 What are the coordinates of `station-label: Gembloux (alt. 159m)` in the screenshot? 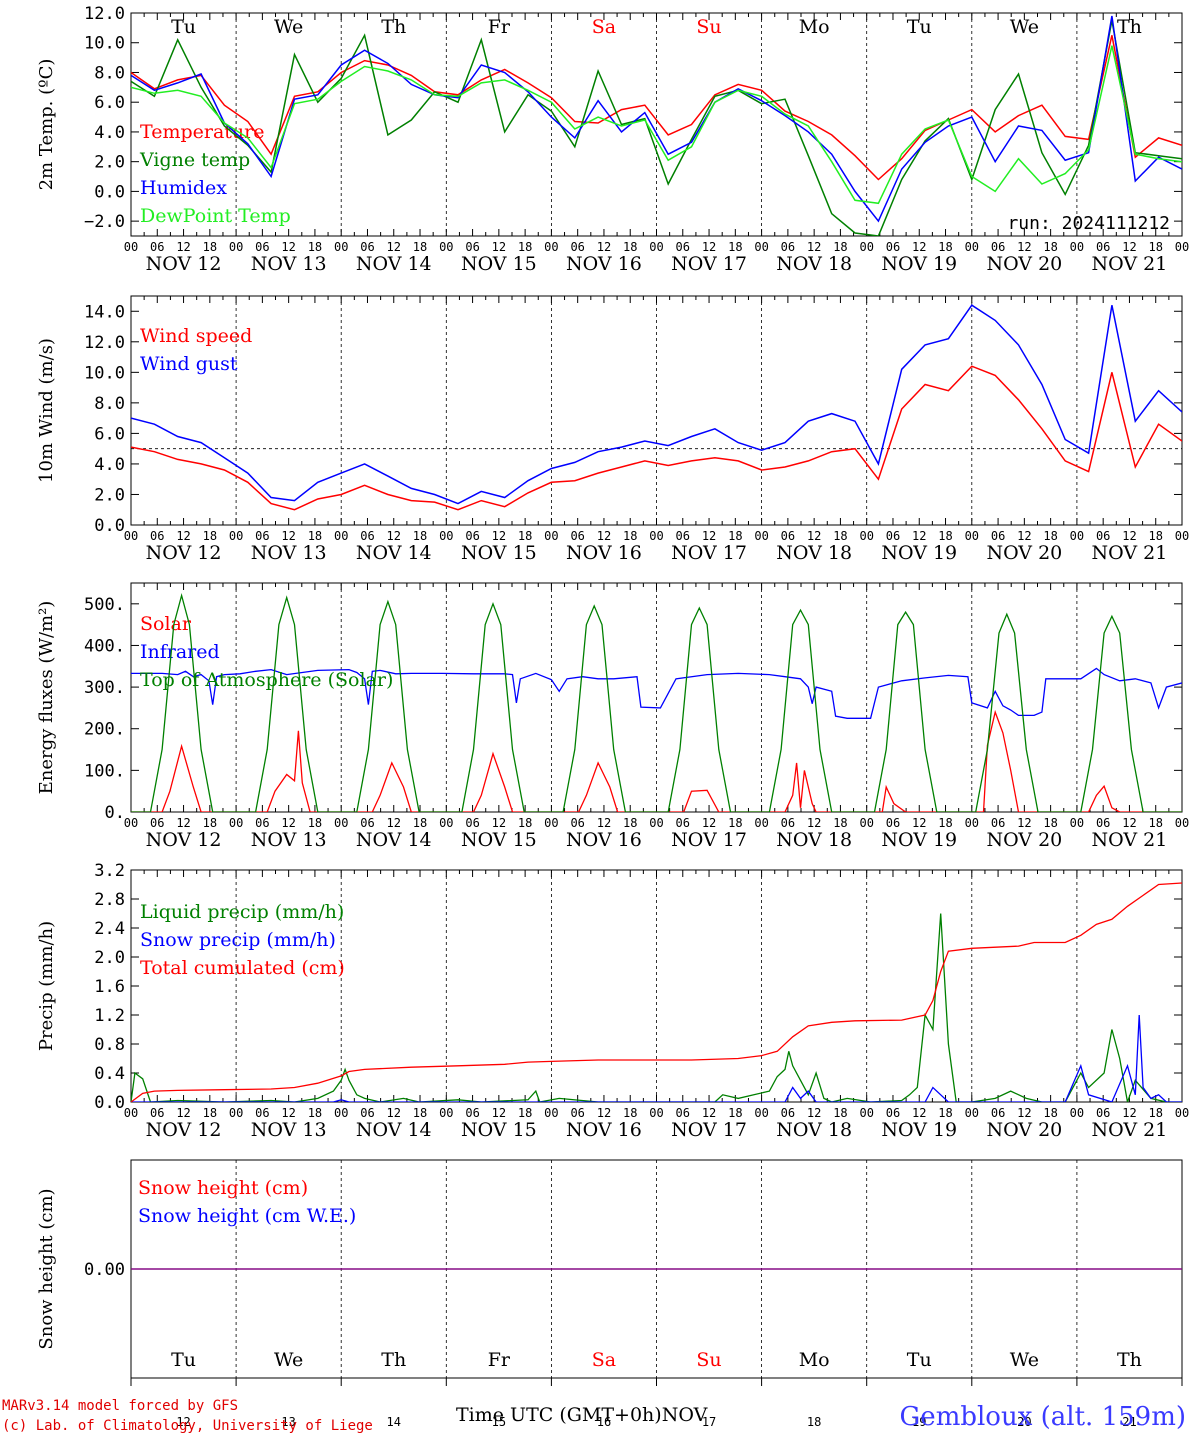 It's located at (1042, 1417).